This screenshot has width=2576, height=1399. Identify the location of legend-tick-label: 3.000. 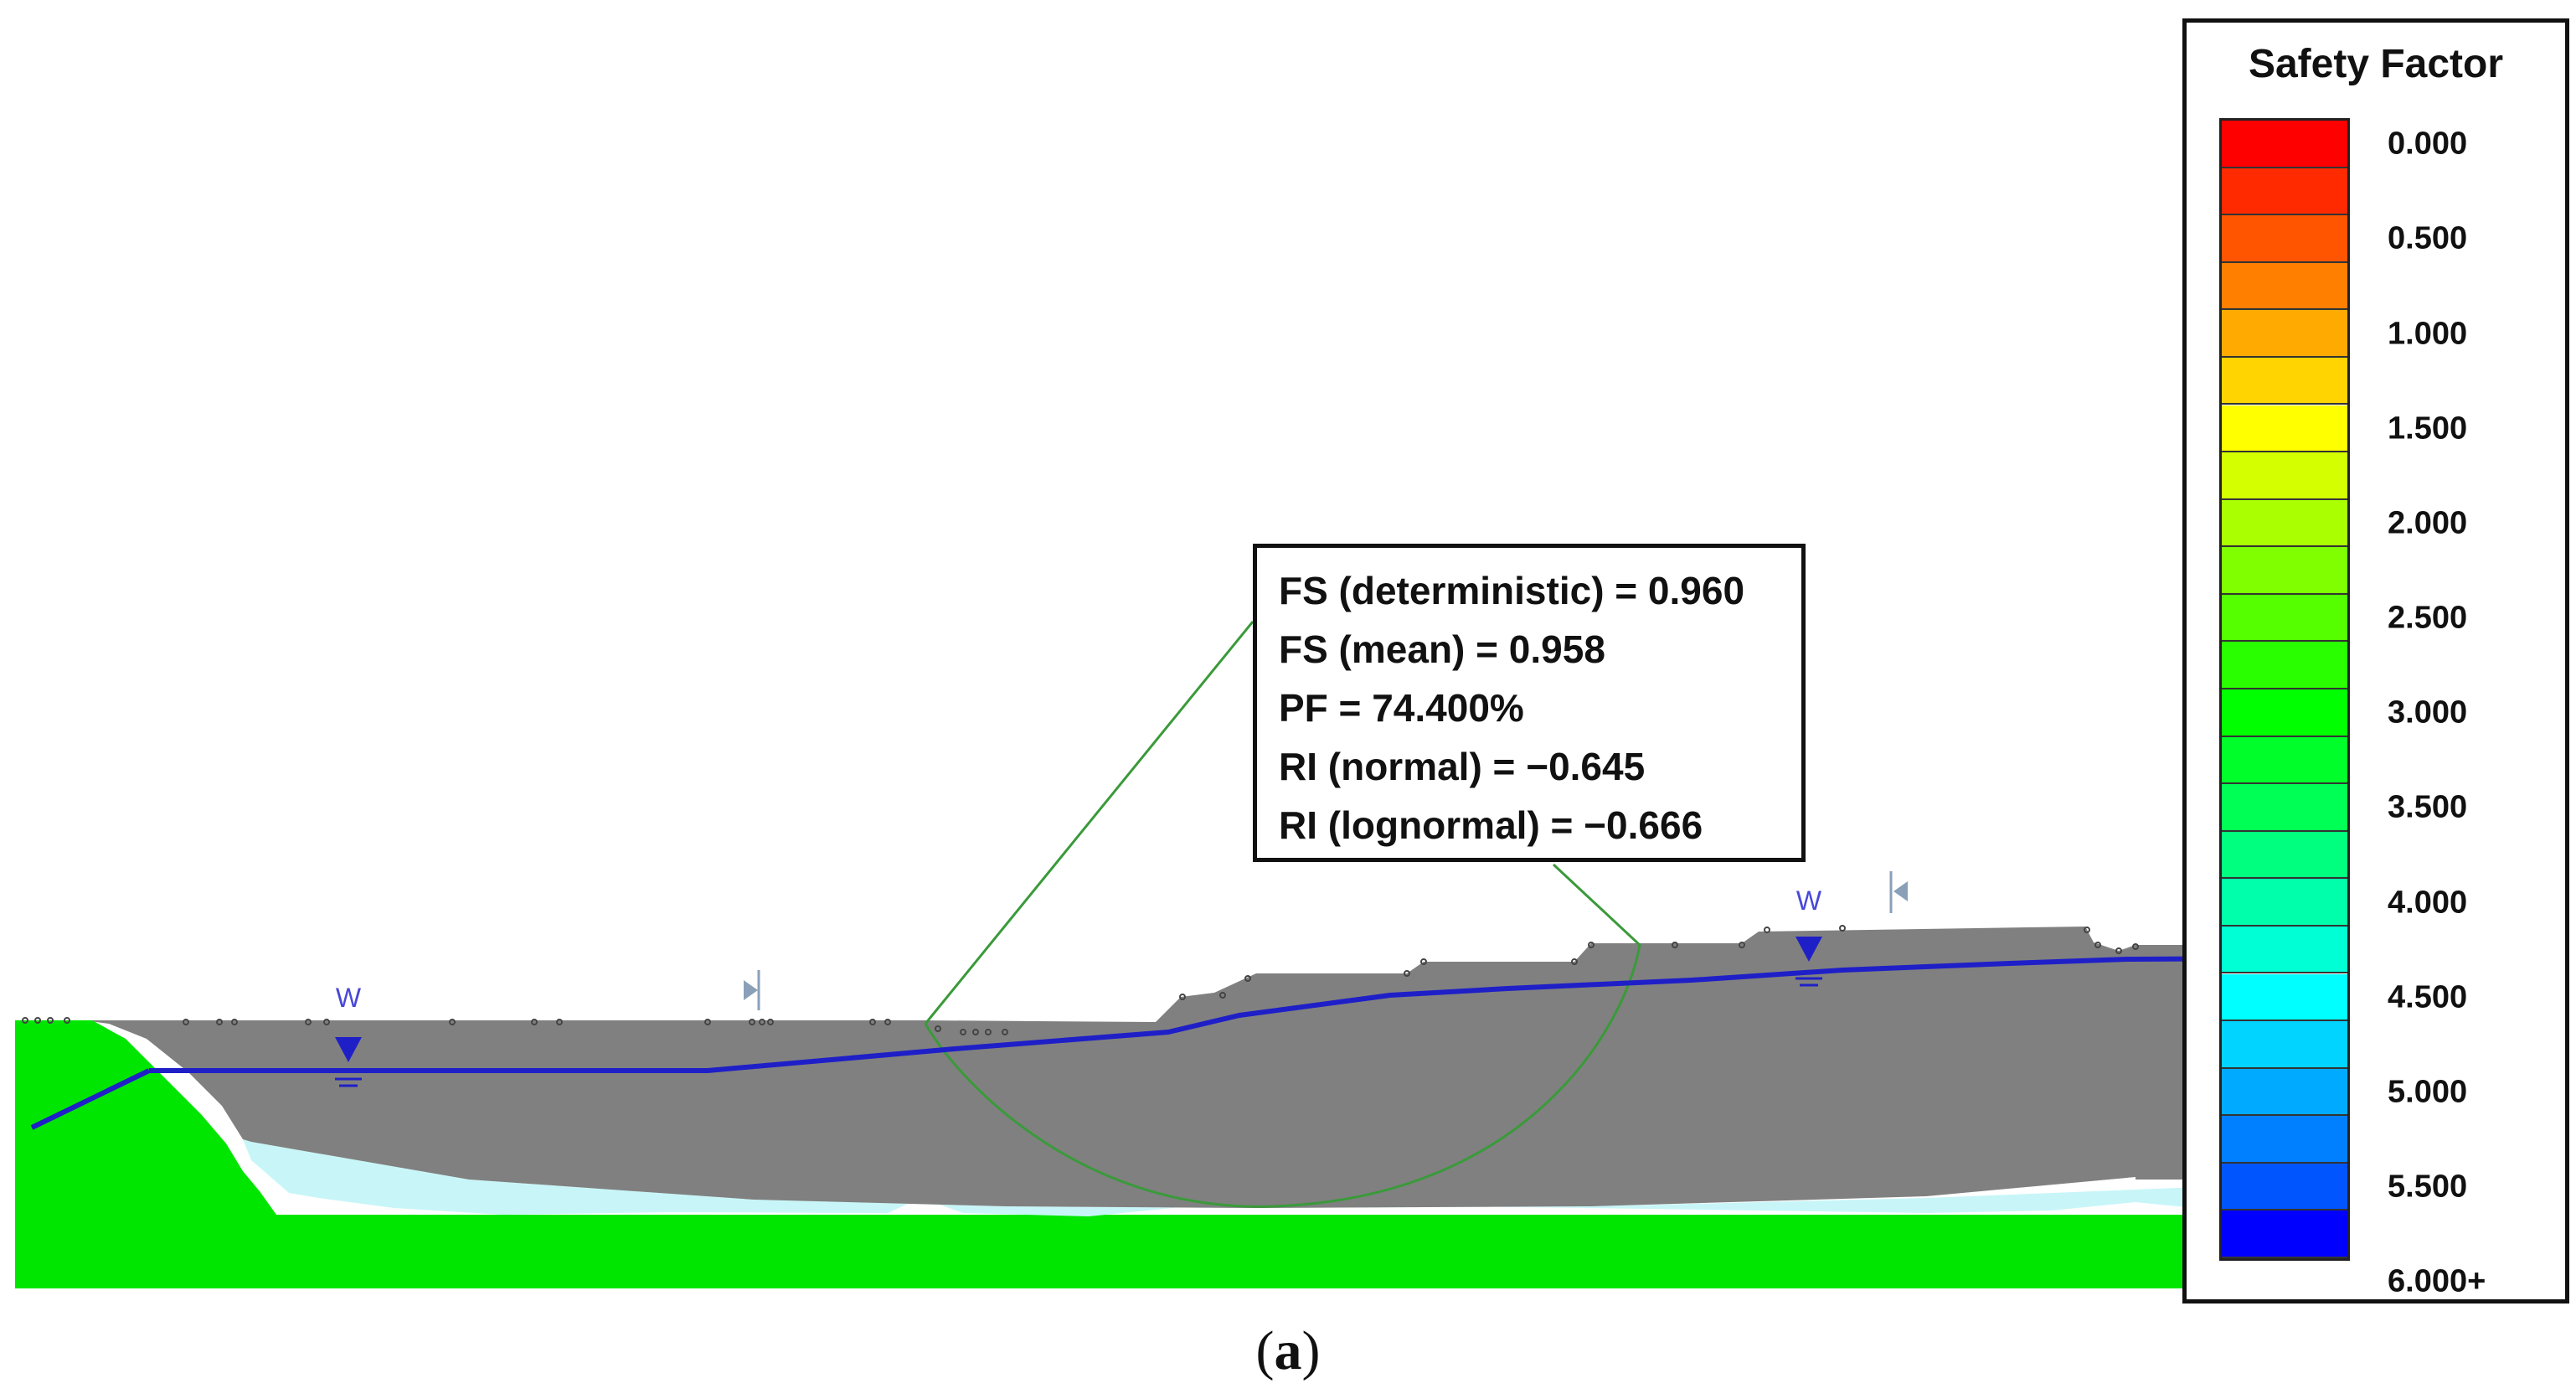
(2428, 712).